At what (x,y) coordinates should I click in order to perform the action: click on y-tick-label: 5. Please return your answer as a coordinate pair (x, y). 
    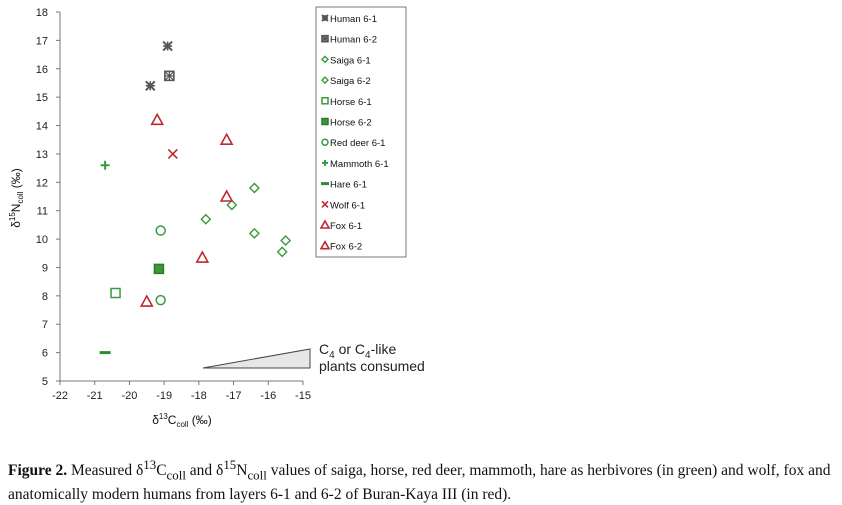
    Looking at the image, I should click on (45, 382).